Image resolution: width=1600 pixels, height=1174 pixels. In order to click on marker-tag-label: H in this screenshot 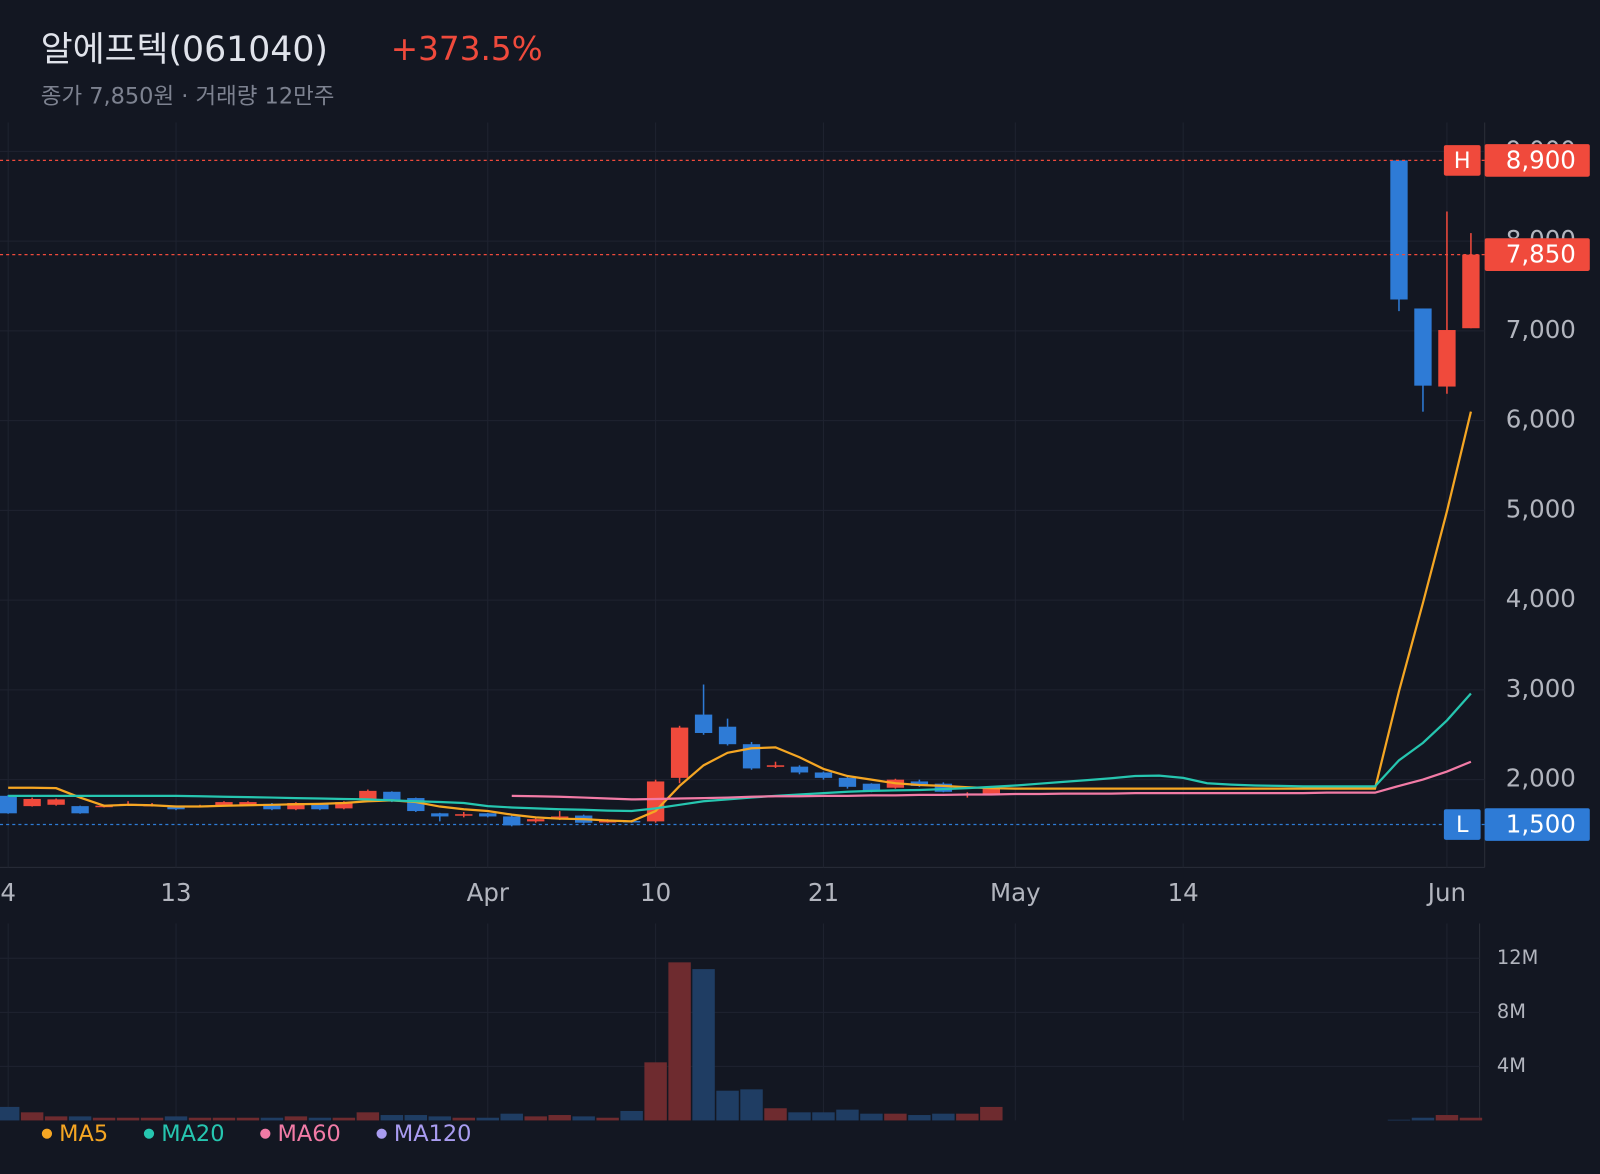, I will do `click(1462, 161)`.